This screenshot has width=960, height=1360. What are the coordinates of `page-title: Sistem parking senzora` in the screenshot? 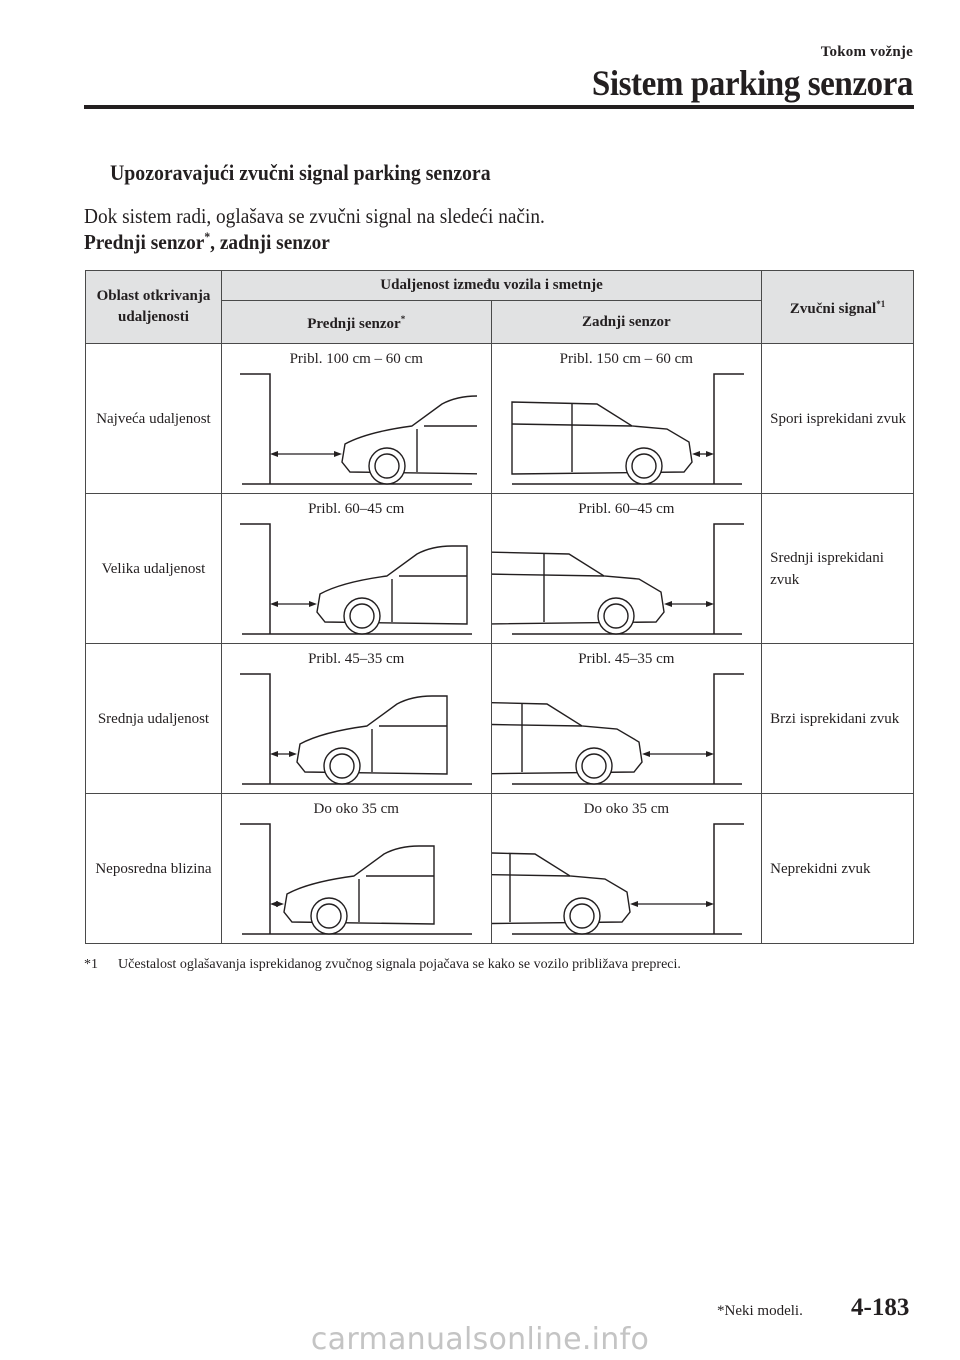 It's located at (752, 83).